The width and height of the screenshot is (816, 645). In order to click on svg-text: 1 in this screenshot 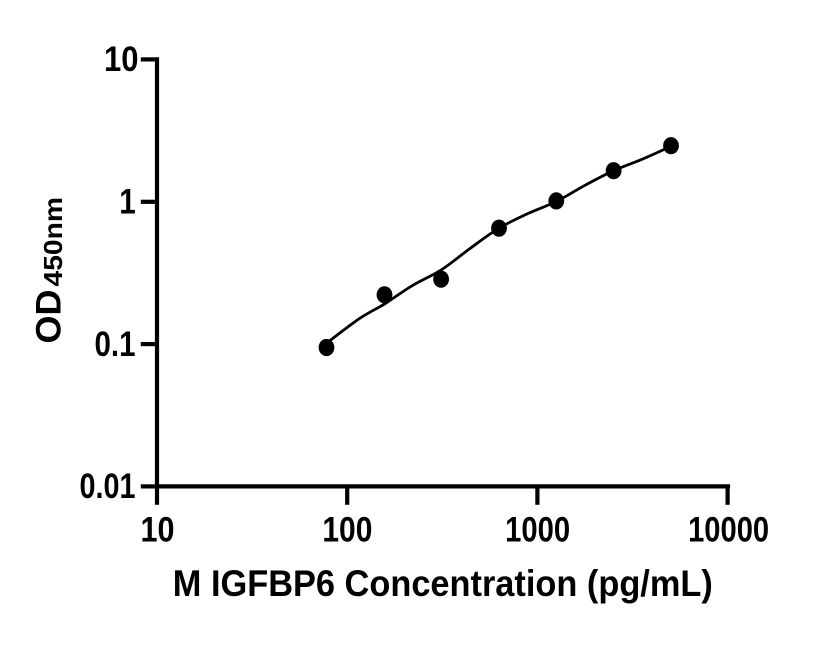, I will do `click(127, 202)`.